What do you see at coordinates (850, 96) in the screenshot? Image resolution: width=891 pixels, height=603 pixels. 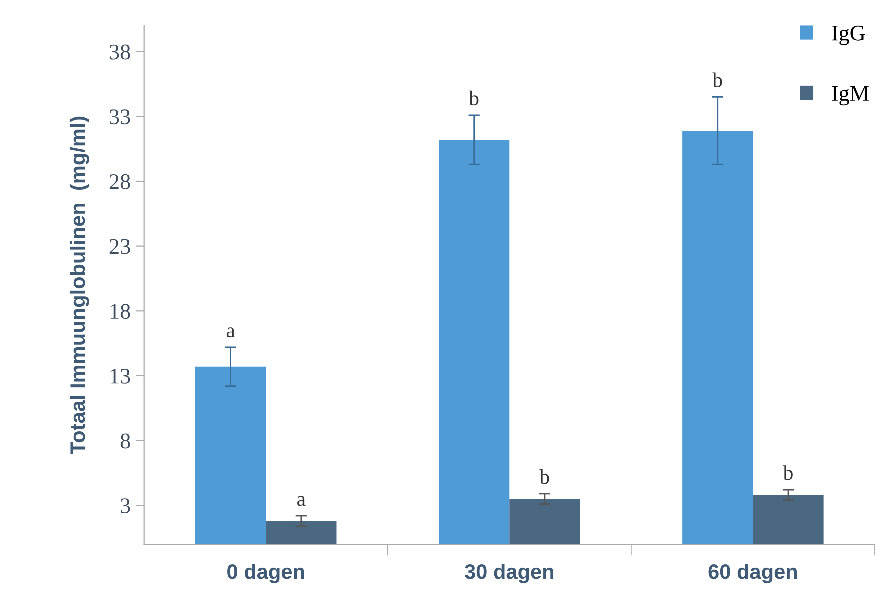 I see `legend-label: IgM` at bounding box center [850, 96].